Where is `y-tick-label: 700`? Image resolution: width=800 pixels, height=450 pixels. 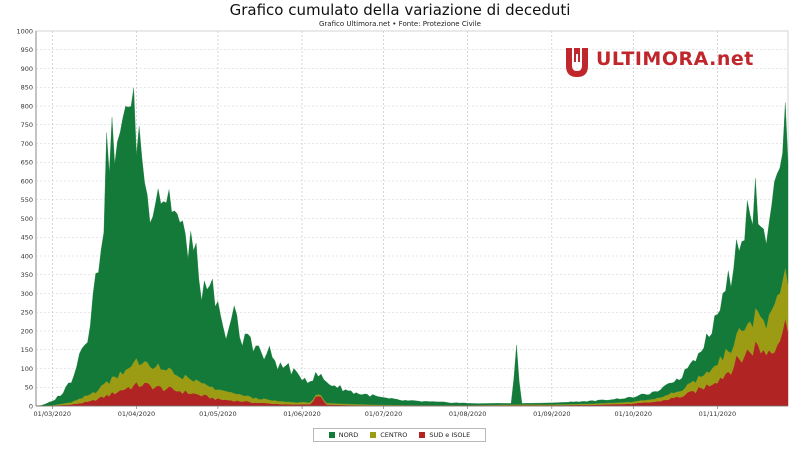
y-tick-label: 700 is located at coordinates (27, 144).